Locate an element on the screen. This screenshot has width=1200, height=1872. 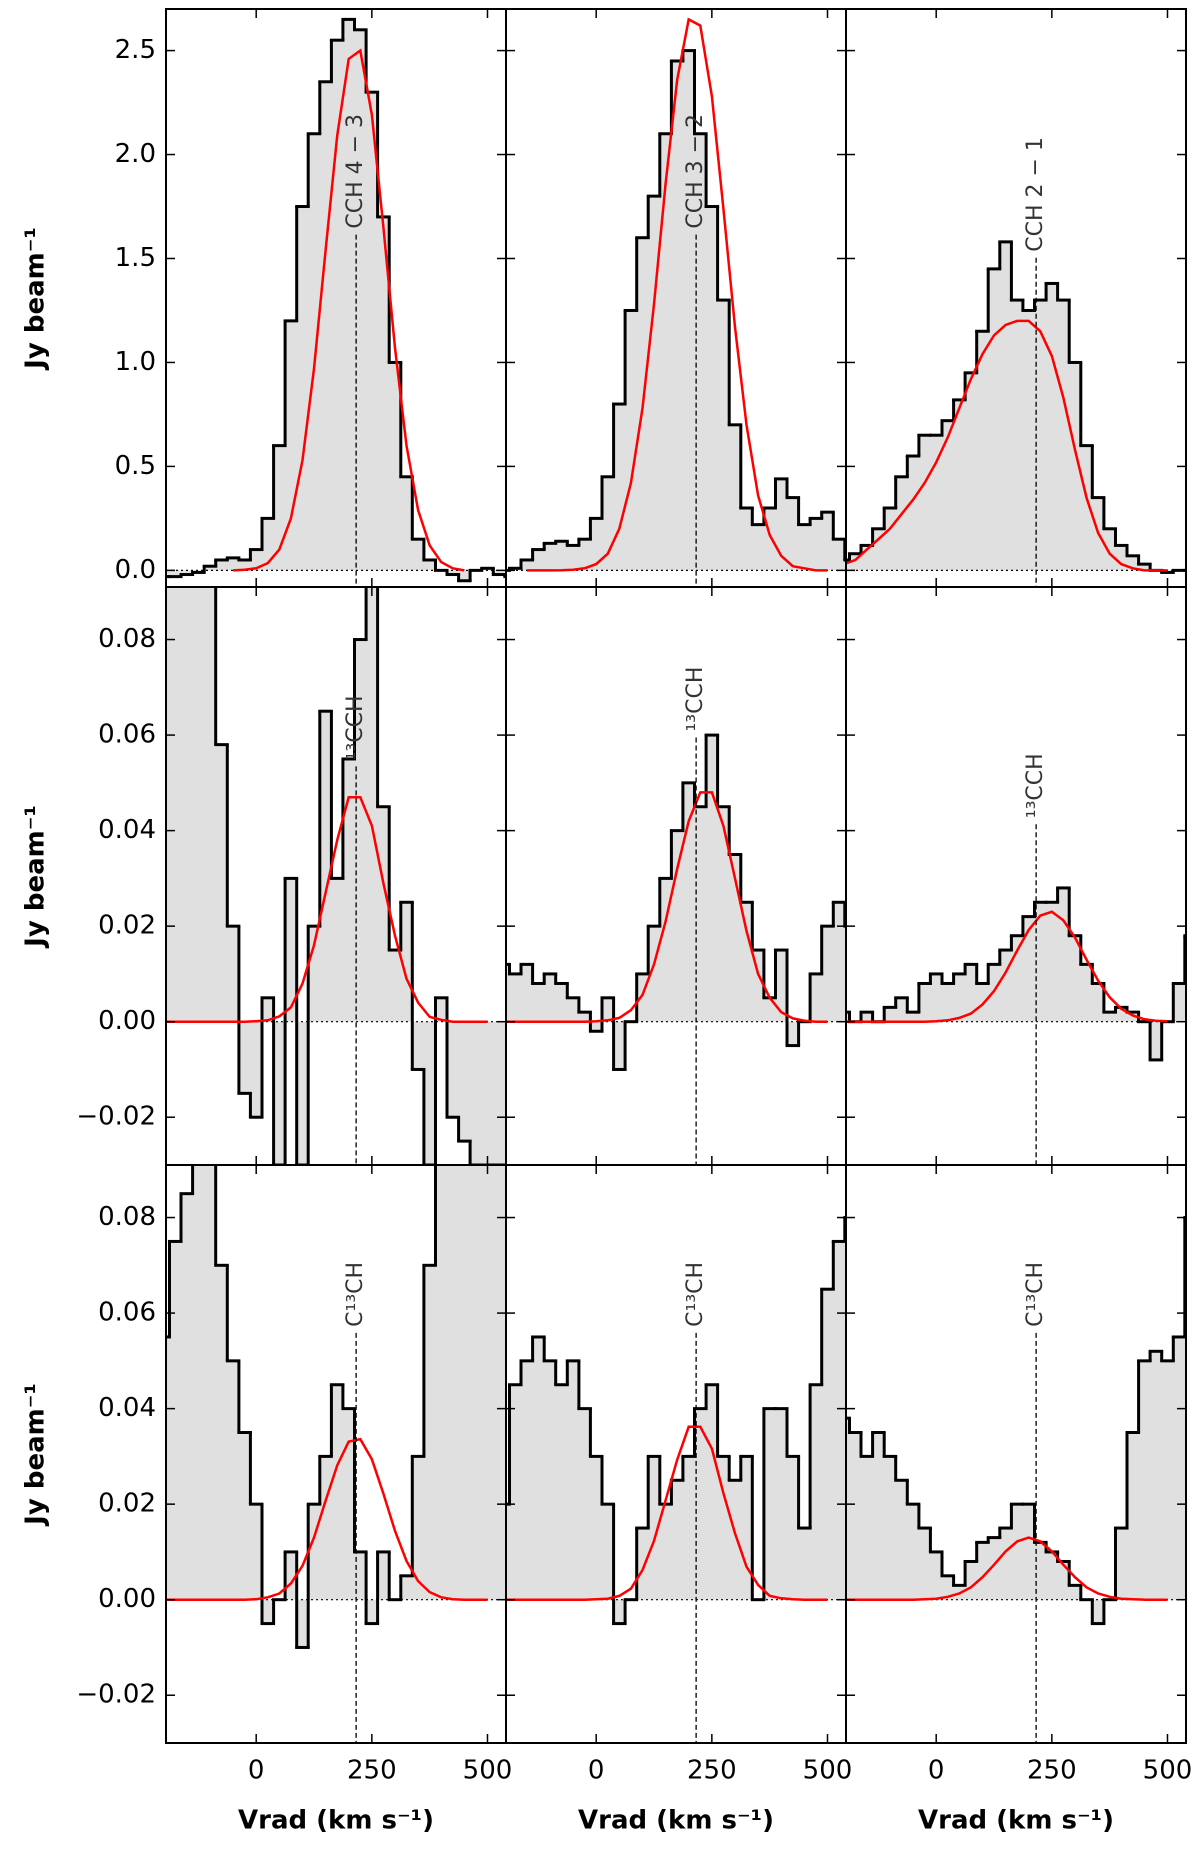
x-tick-label: 250 is located at coordinates (712, 1771).